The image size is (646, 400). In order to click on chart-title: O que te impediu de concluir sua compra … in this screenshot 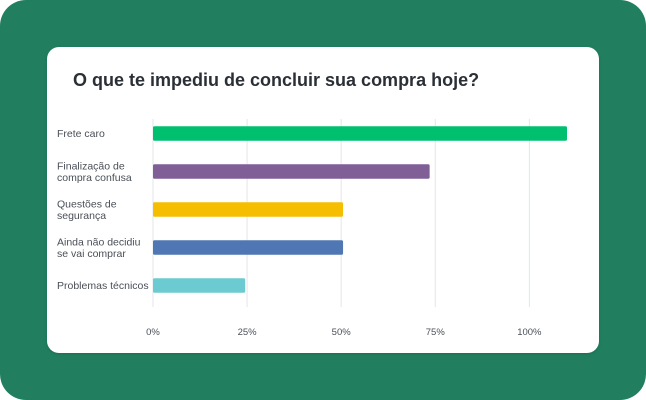, I will do `click(276, 80)`.